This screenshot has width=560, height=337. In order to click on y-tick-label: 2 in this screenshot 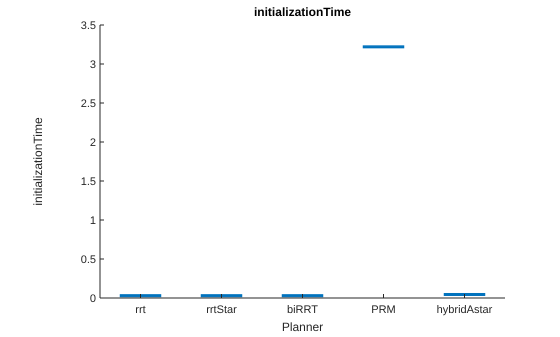, I will do `click(93, 142)`.